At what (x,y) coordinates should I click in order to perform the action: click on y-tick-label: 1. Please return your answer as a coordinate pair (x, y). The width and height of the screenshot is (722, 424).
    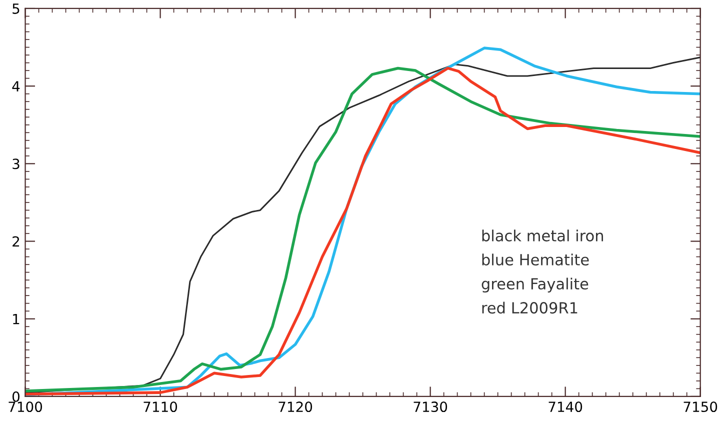
    Looking at the image, I should click on (16, 319).